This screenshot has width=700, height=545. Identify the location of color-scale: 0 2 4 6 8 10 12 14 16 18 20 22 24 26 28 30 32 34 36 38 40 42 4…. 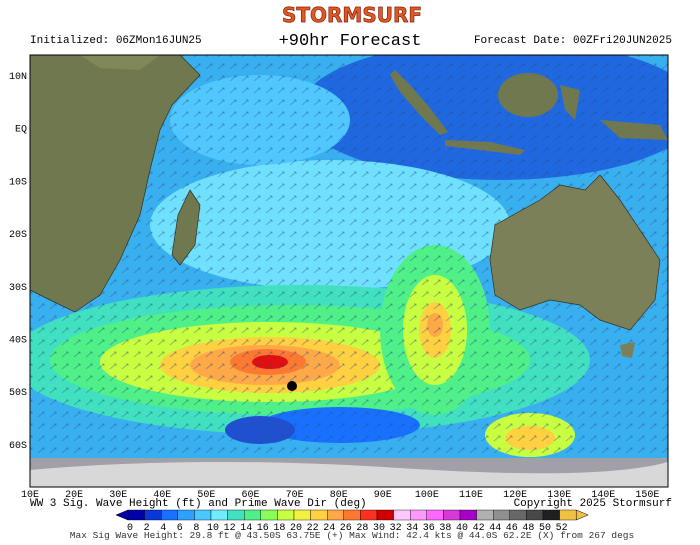
(352, 521).